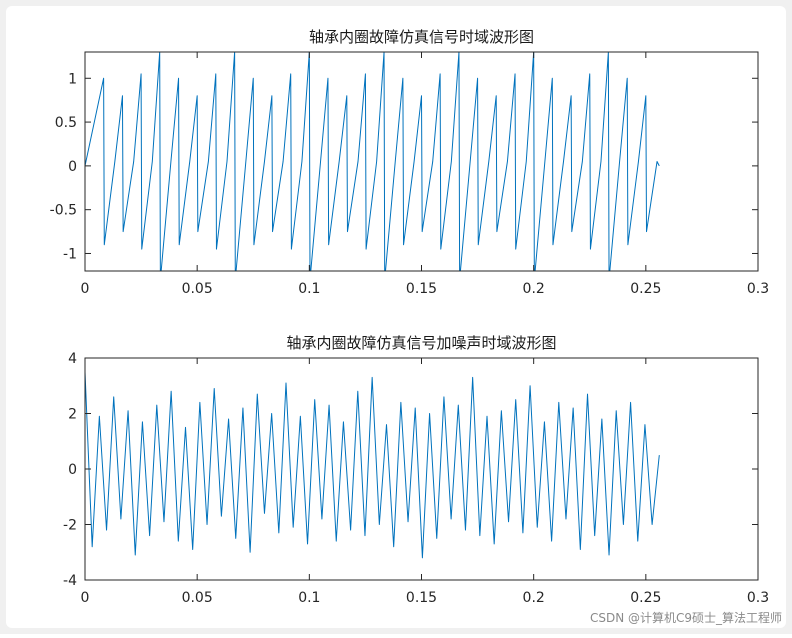  What do you see at coordinates (421, 37) in the screenshot?
I see `chart-title: 轴承内圈故障仿真信号时域波形图` at bounding box center [421, 37].